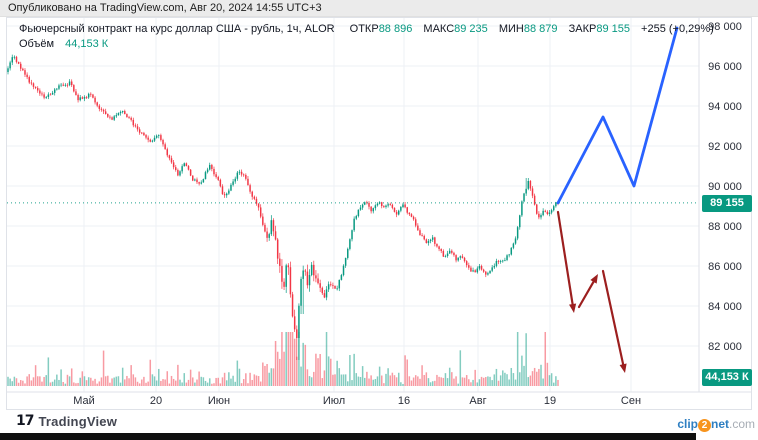 The height and width of the screenshot is (440, 758). Describe the element at coordinates (540, 29) in the screenshot. I see `low-value: 88 879` at that location.